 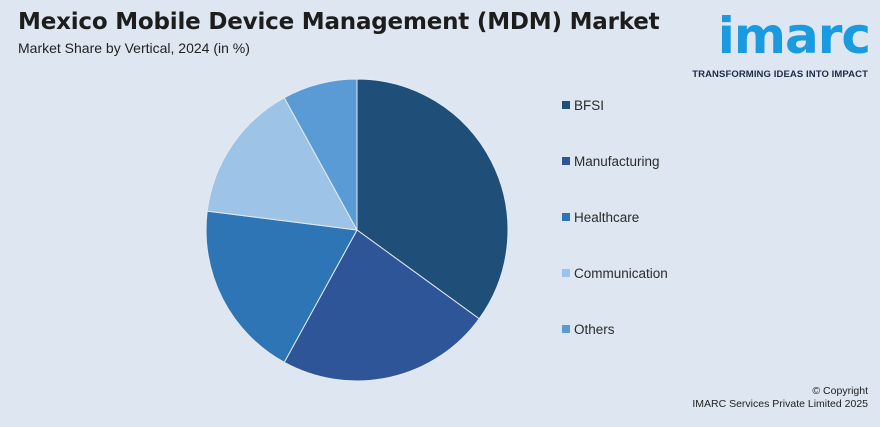 What do you see at coordinates (320, 154) in the screenshot?
I see `pie-slice-others` at bounding box center [320, 154].